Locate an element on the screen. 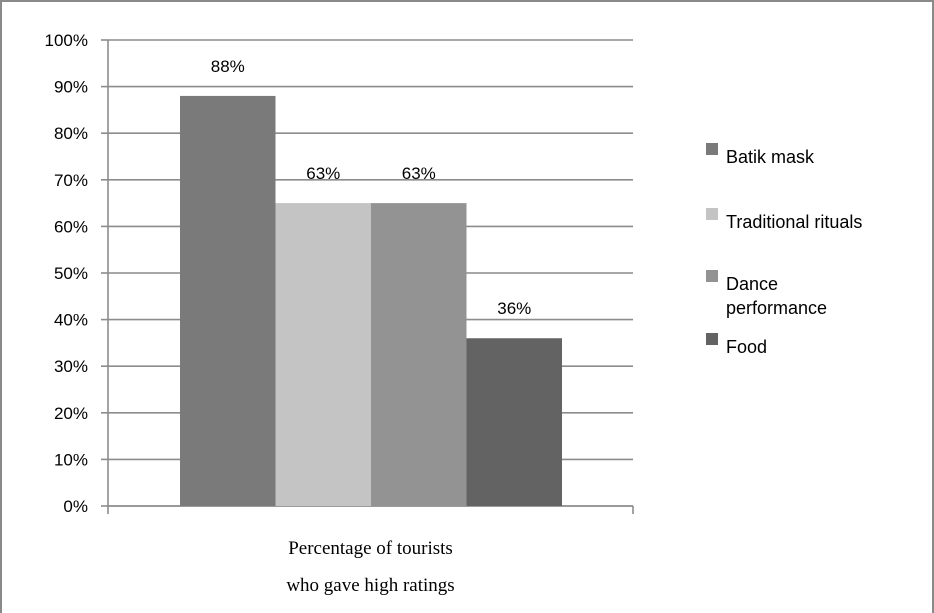  x-category-label: Percentage of tourists is located at coordinates (370, 548).